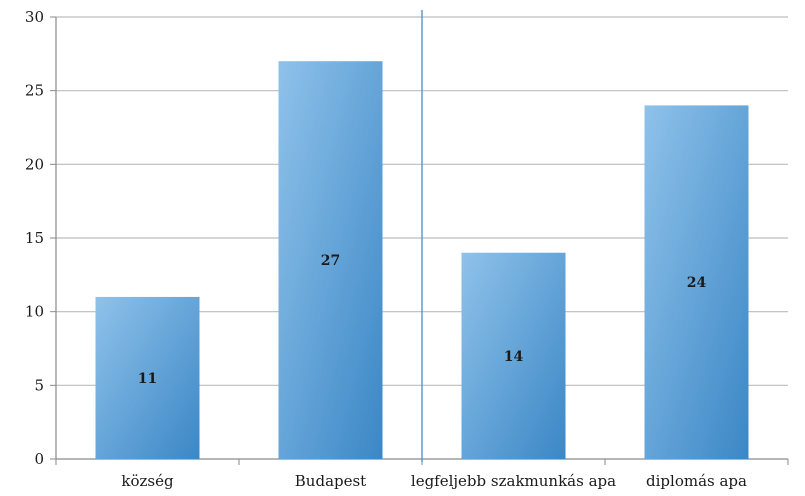 This screenshot has width=805, height=496. I want to click on y-tick-label: 30, so click(34, 17).